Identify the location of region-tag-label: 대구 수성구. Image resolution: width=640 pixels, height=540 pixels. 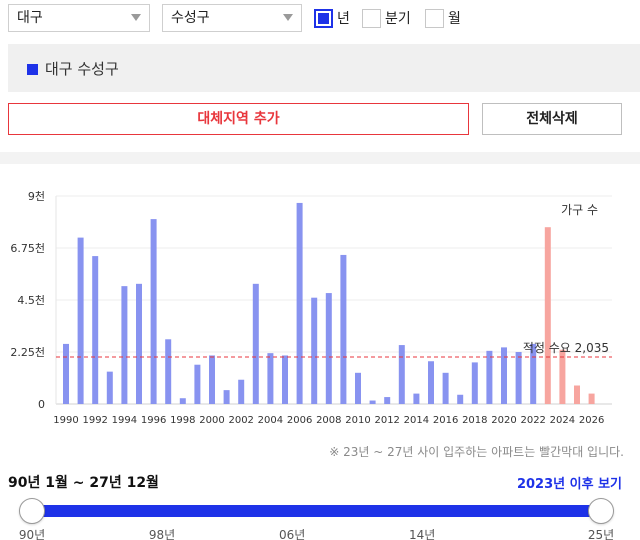
(82, 69).